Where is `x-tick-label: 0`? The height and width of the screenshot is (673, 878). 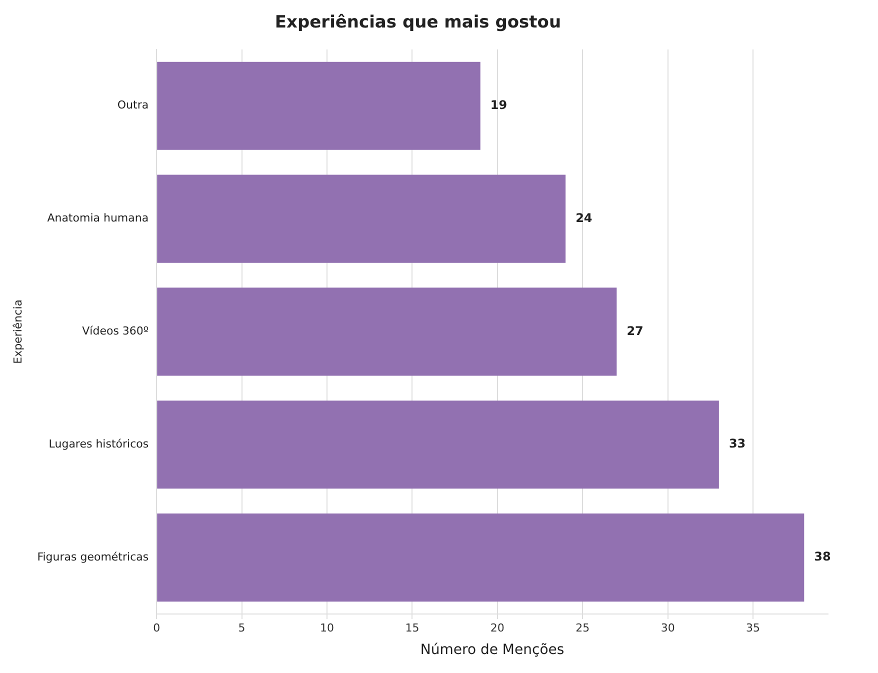
x-tick-label: 0 is located at coordinates (156, 627).